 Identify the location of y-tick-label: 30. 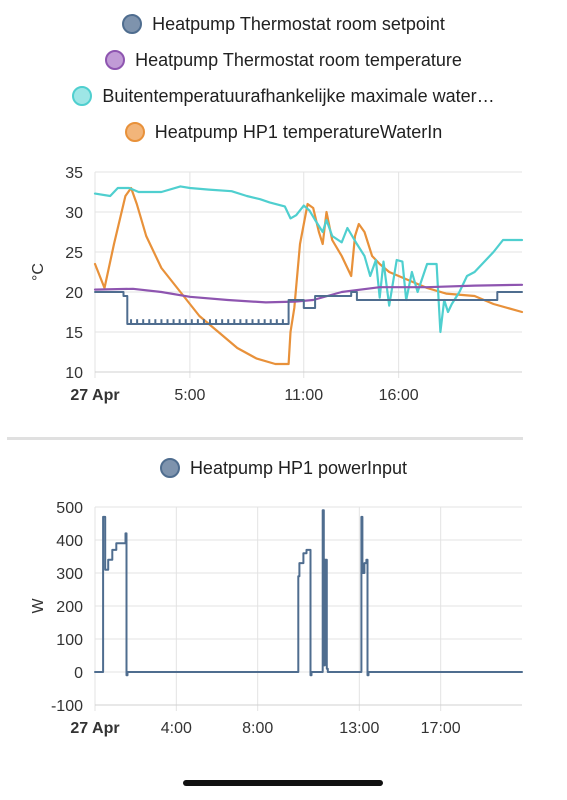
(74, 213).